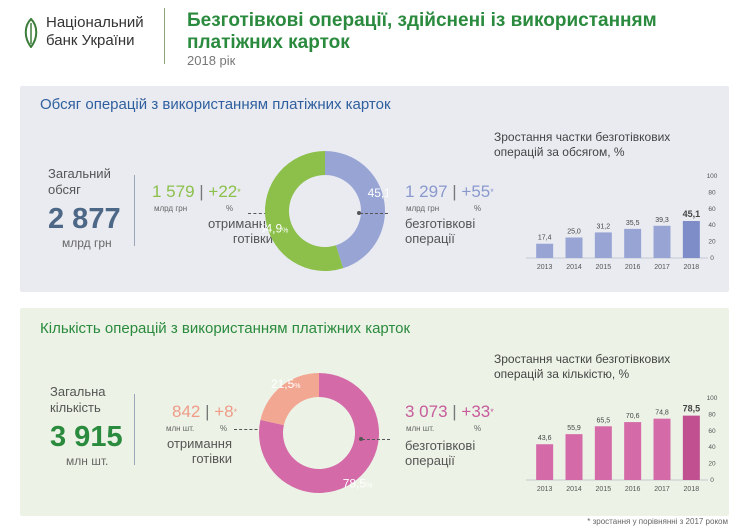 The width and height of the screenshot is (750, 531). Describe the element at coordinates (476, 191) in the screenshot. I see `volume-noncash-growth: +55` at that location.